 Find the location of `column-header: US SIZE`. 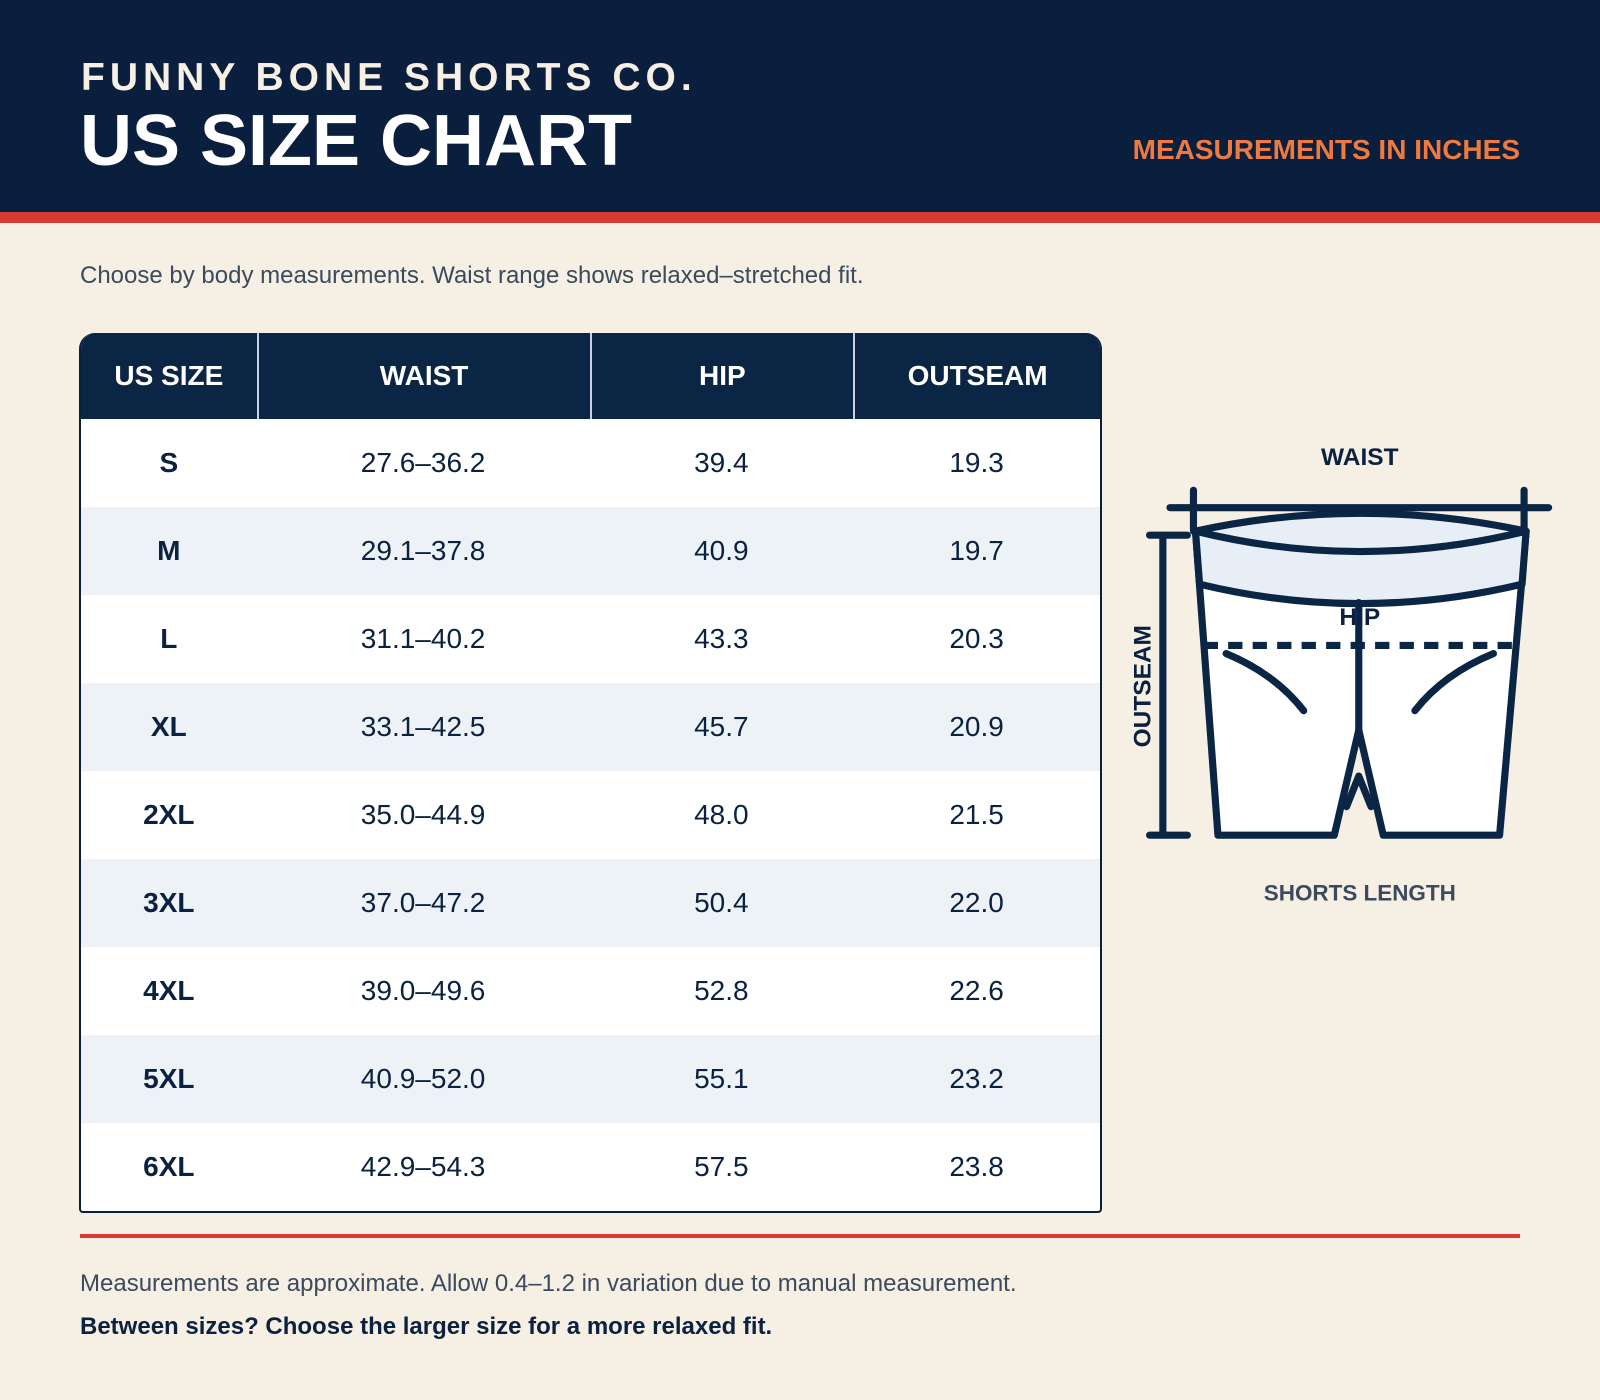

column-header: US SIZE is located at coordinates (169, 376).